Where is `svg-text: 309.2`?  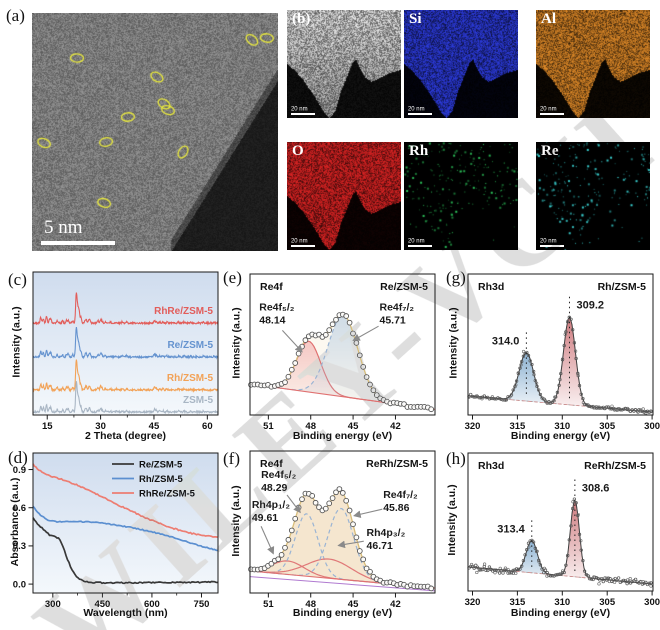 svg-text: 309.2 is located at coordinates (590, 306).